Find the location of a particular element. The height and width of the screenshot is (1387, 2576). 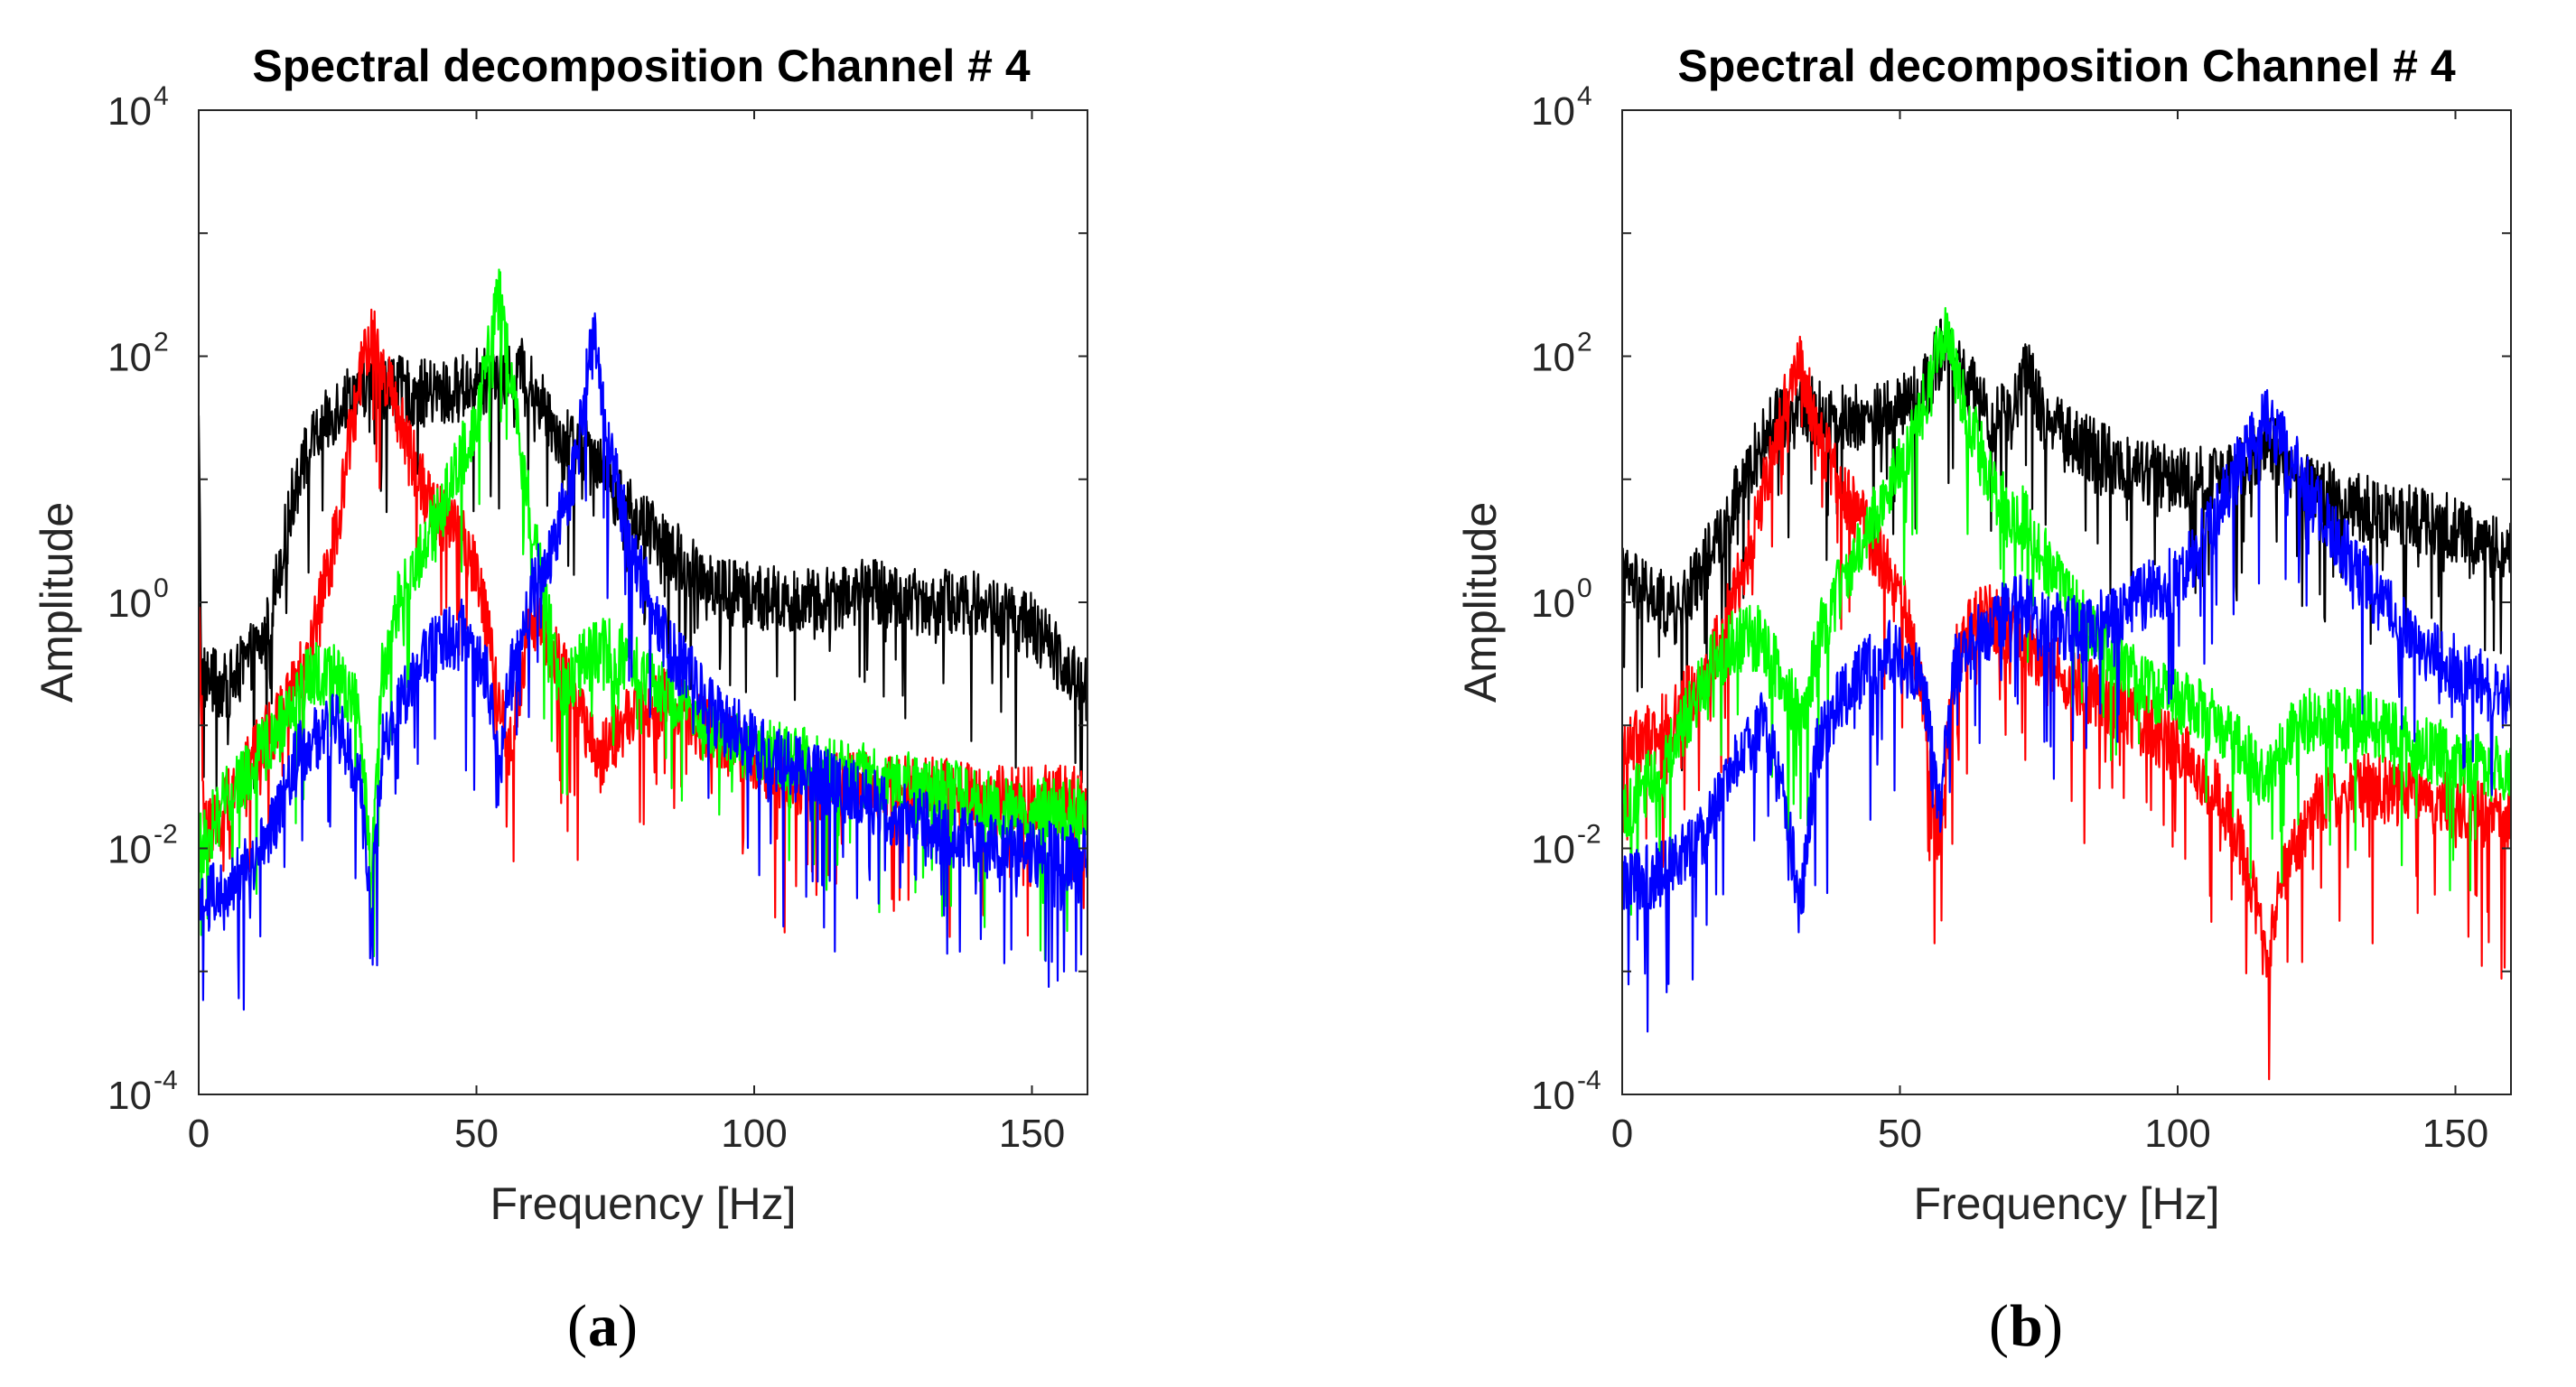

panel-caption: ( b ) is located at coordinates (2026, 1326).